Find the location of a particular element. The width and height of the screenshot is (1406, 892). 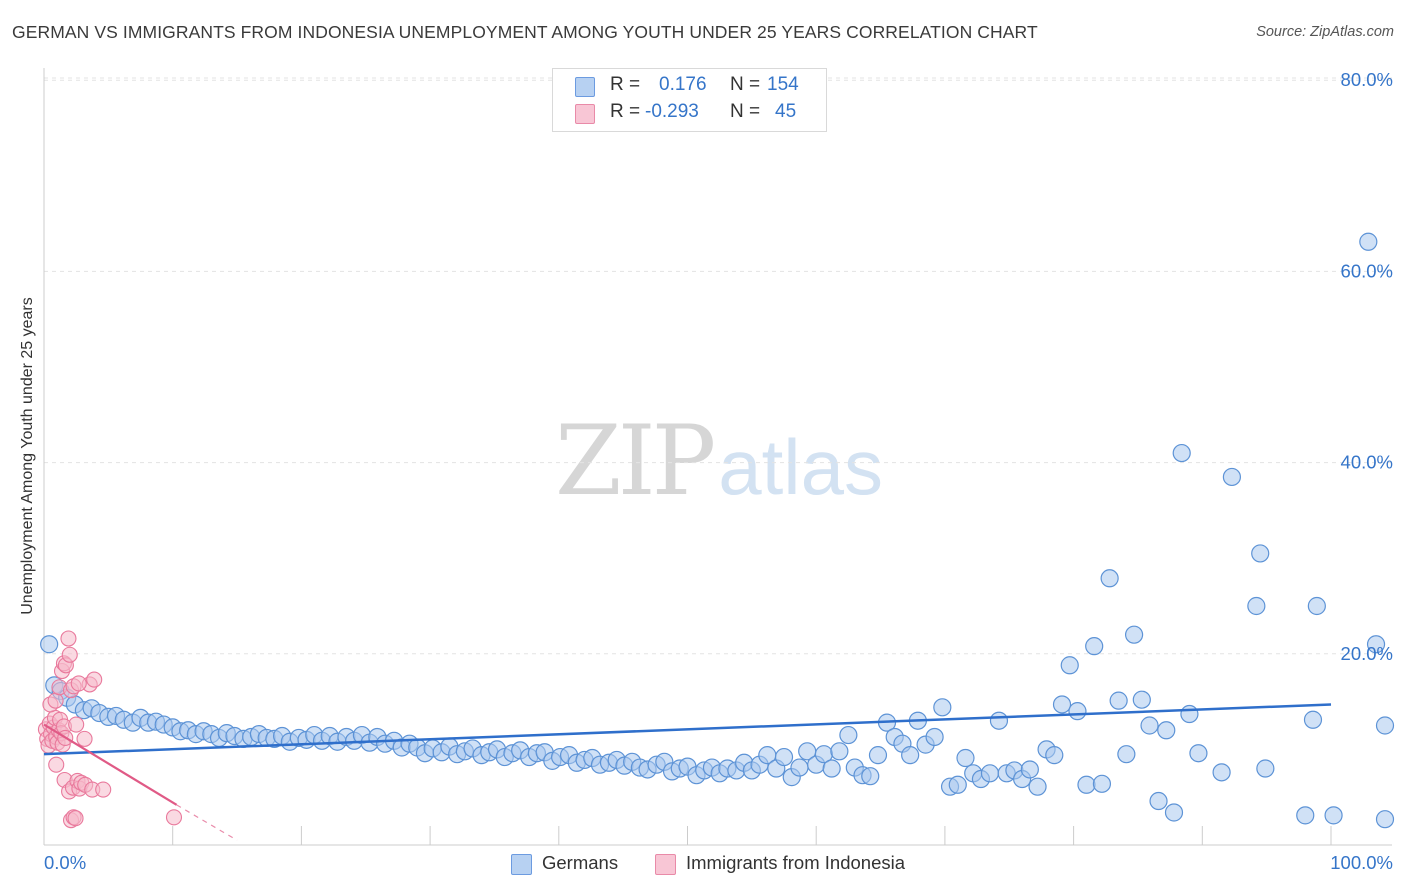

x-tick-label-min: 0.0% is located at coordinates (65, 862).